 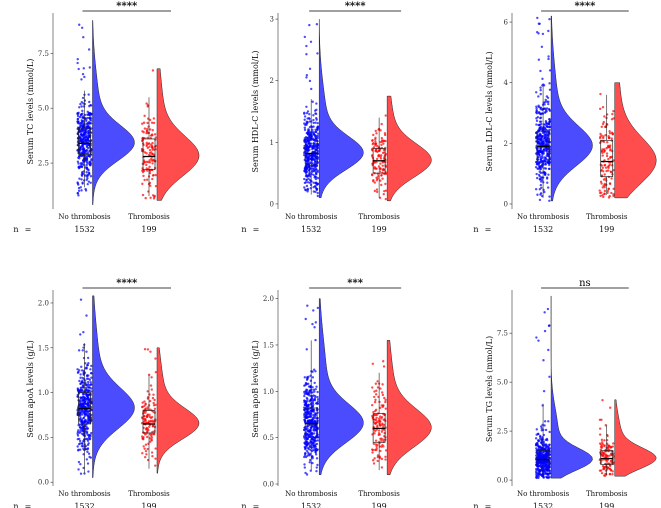 What do you see at coordinates (502, 481) in the screenshot?
I see `y-tick-label: 0.0` at bounding box center [502, 481].